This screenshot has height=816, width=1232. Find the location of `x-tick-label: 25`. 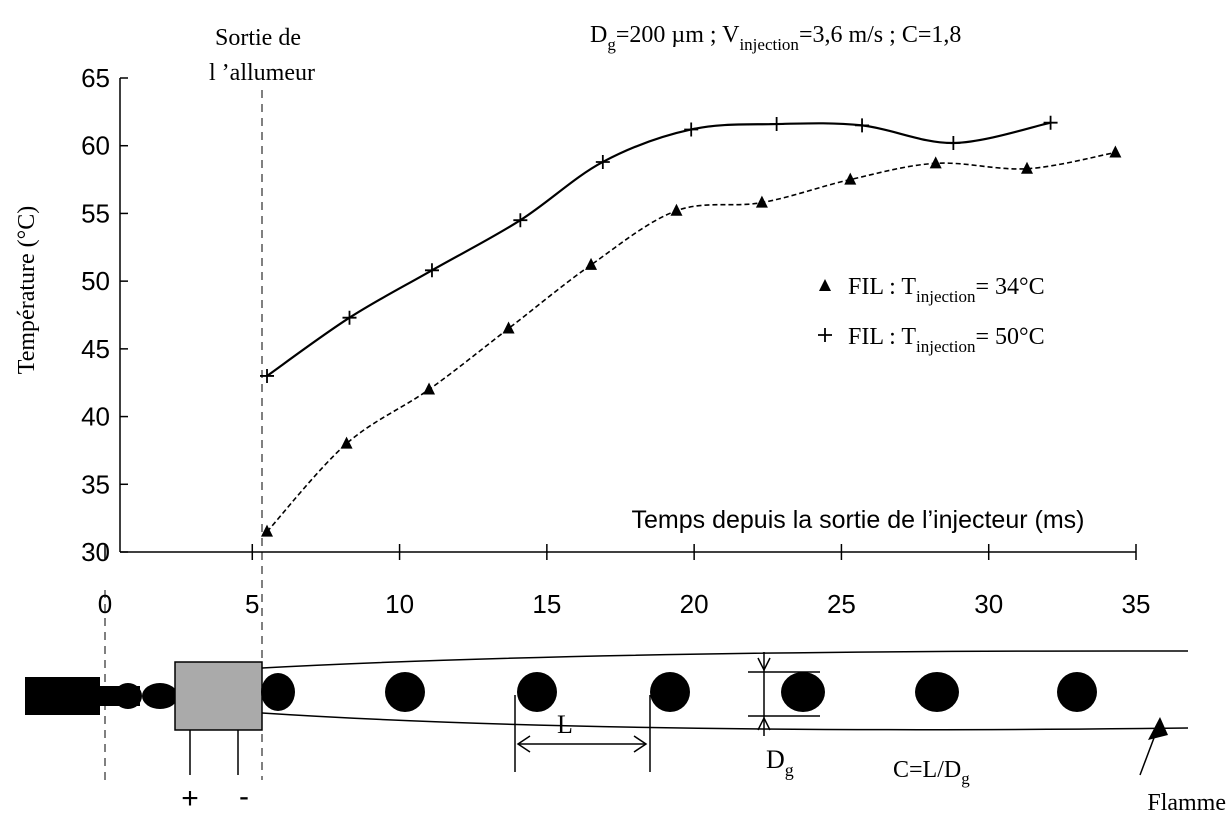

x-tick-label: 25 is located at coordinates (841, 604).